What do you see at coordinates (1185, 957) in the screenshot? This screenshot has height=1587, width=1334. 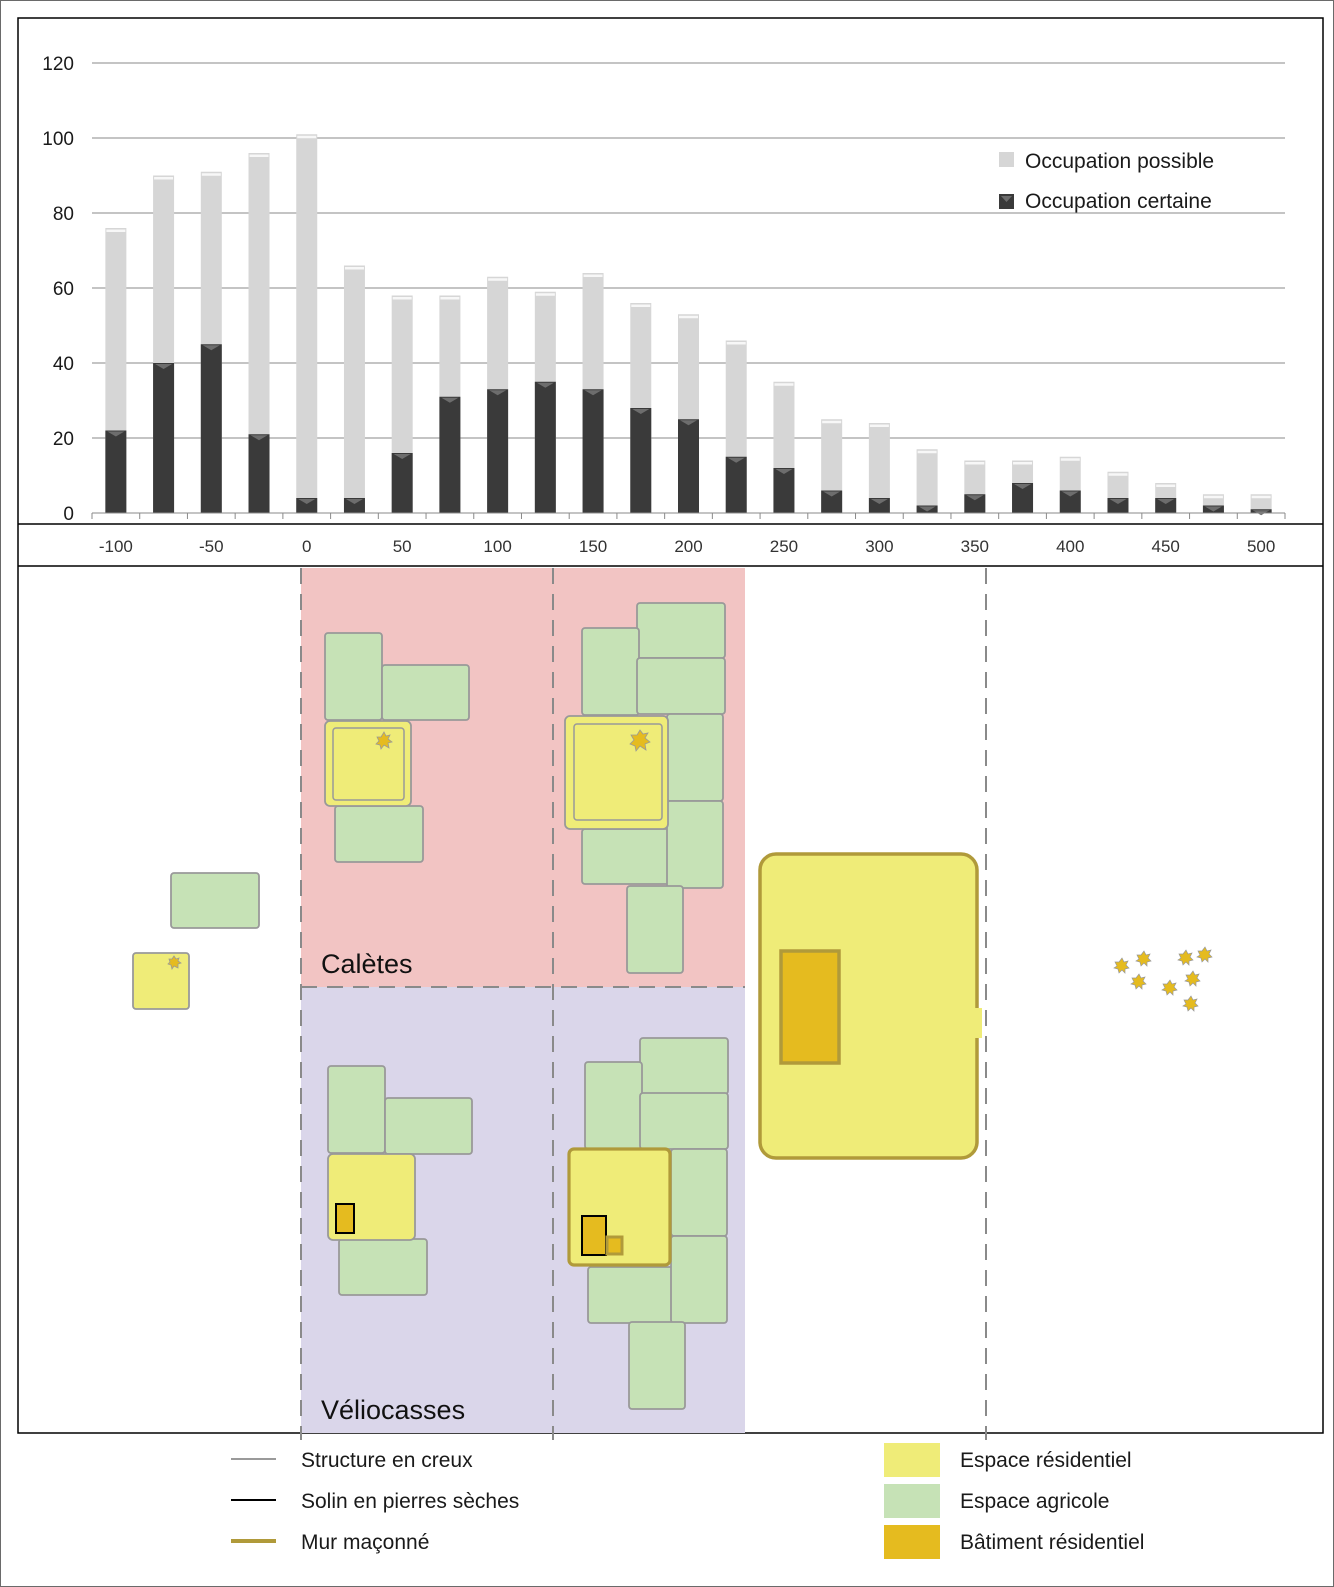 I see `pit-icon` at bounding box center [1185, 957].